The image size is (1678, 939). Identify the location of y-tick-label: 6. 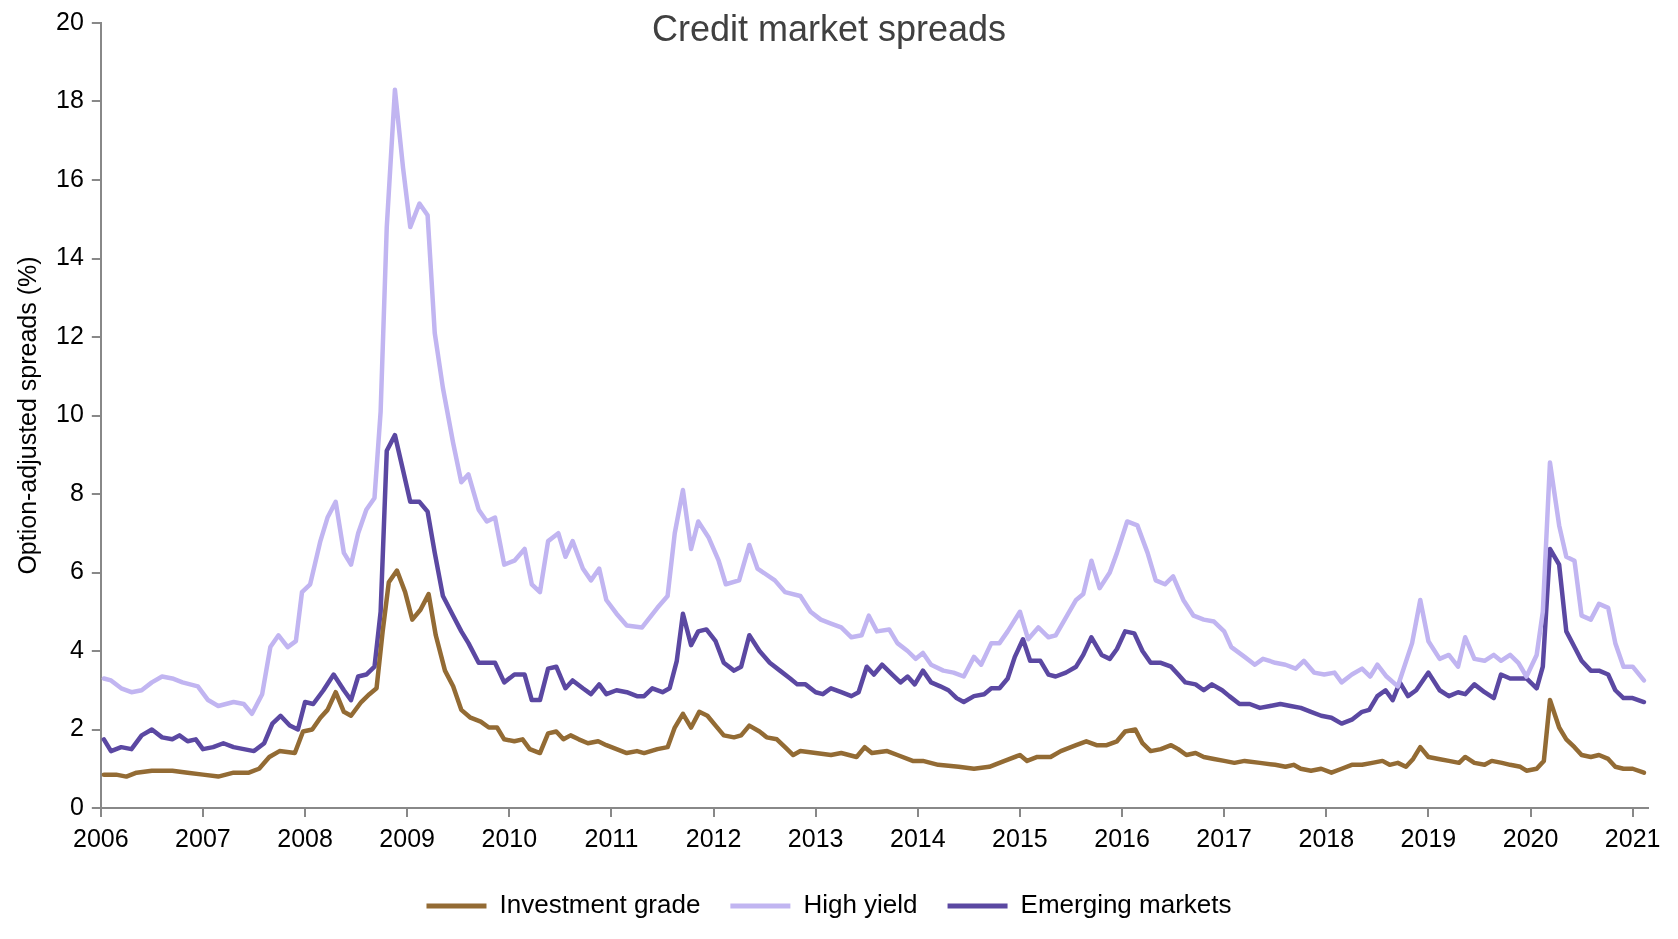
(76, 570).